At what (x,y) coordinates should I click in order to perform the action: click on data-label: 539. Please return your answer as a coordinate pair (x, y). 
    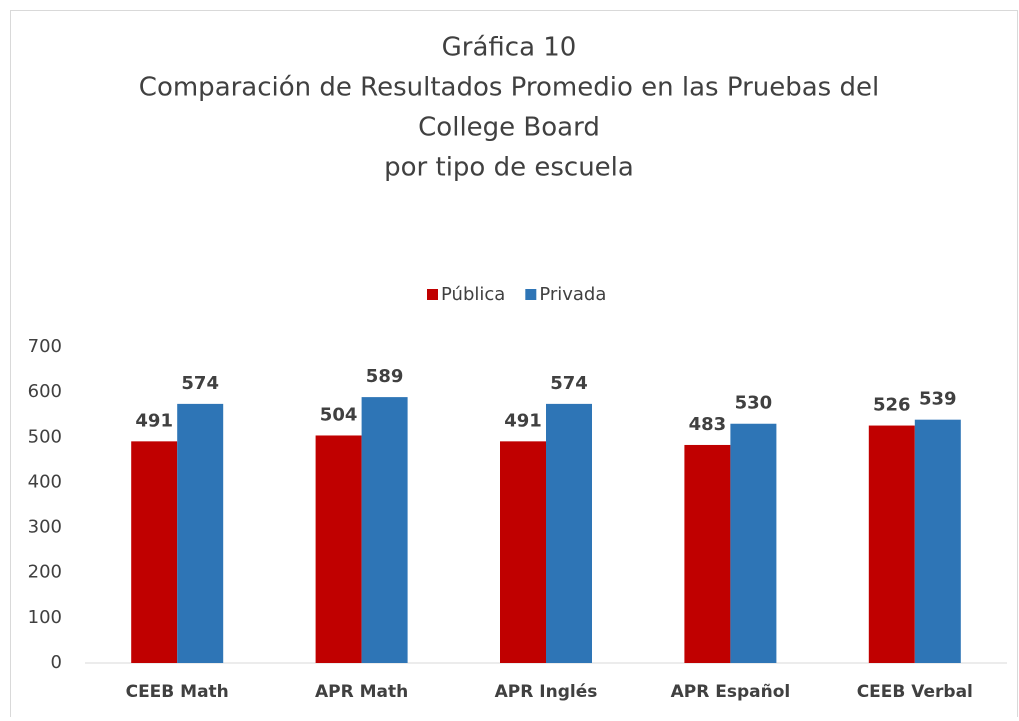
    Looking at the image, I should click on (938, 399).